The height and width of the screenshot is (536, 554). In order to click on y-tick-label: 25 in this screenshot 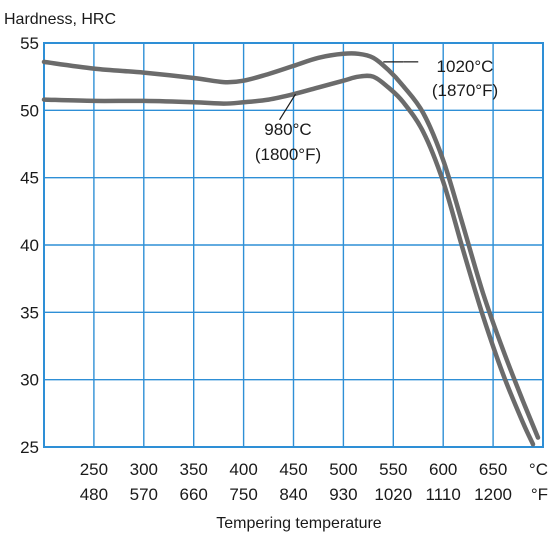, I will do `click(29, 447)`.